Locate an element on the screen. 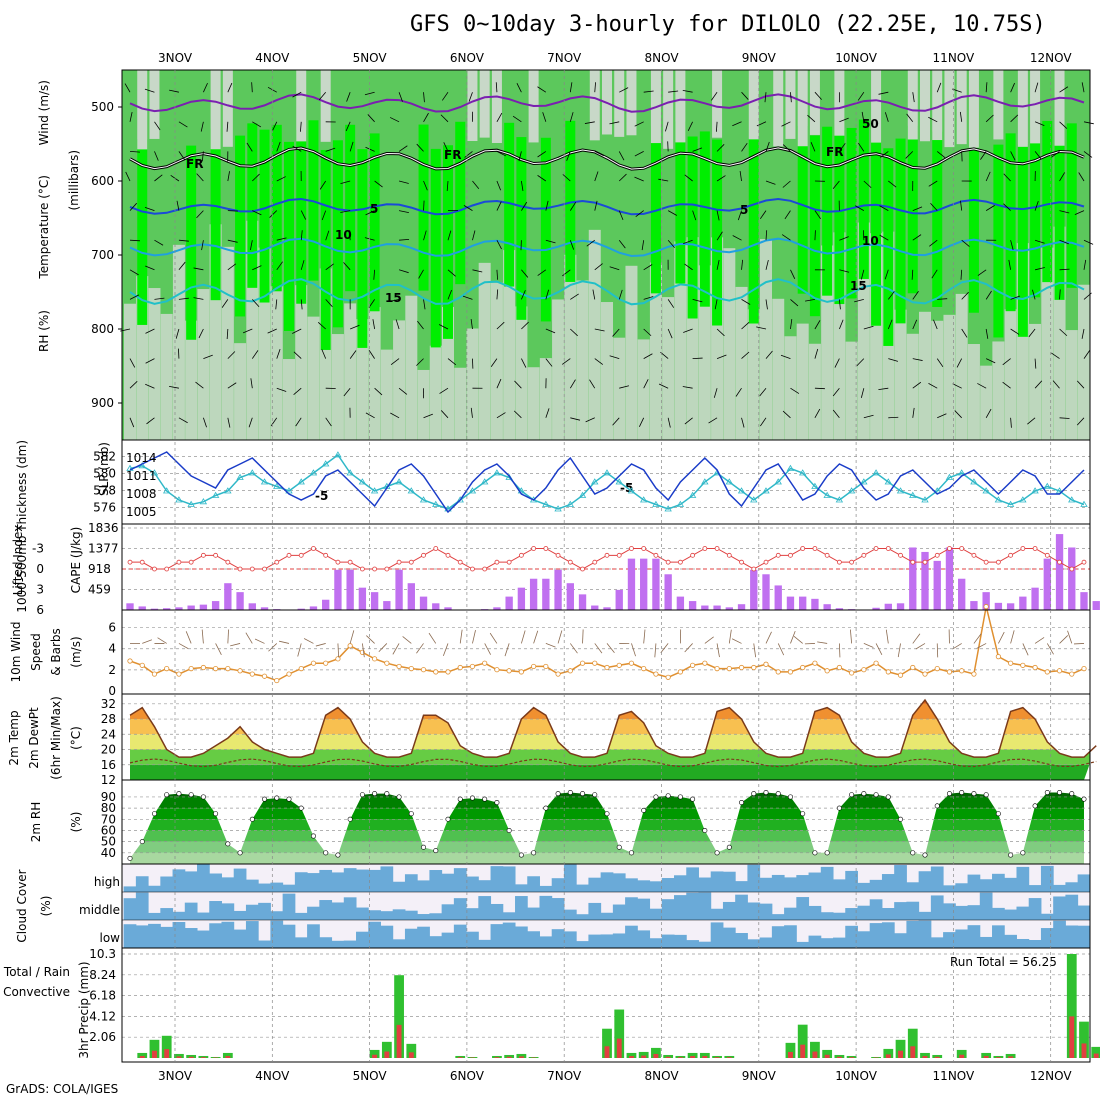 The image size is (1100, 1100). contour-freezing-inner is located at coordinates (607, 158).